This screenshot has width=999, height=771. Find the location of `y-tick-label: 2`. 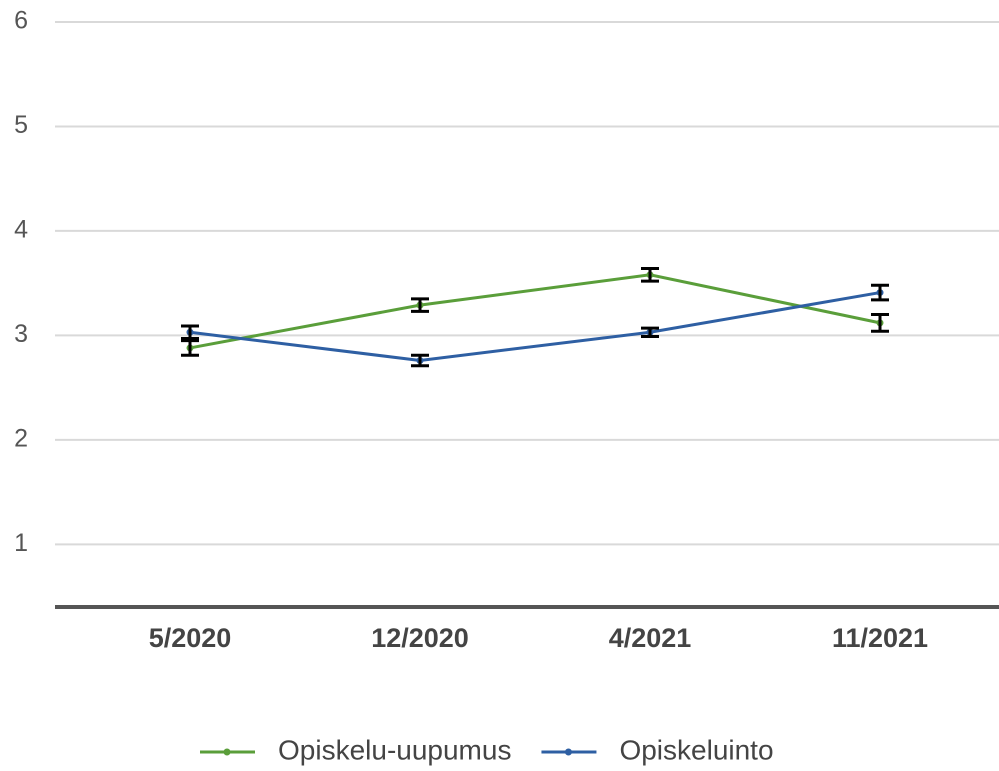

y-tick-label: 2 is located at coordinates (21, 438).